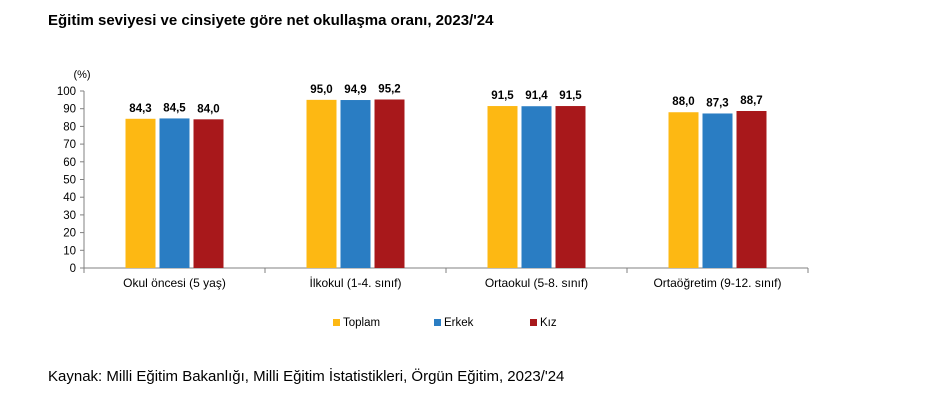 Image resolution: width=939 pixels, height=406 pixels. I want to click on x-category-label: Ortaokul (5-8. sınıf), so click(536, 283).